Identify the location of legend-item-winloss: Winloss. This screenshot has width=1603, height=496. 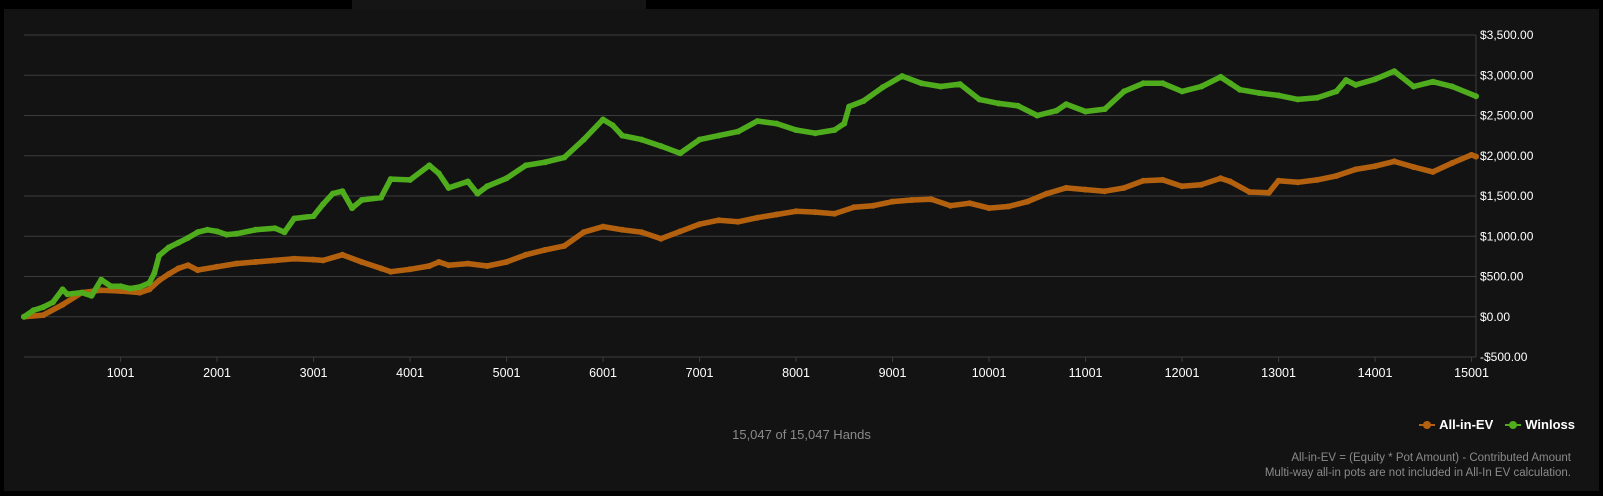
(1540, 424).